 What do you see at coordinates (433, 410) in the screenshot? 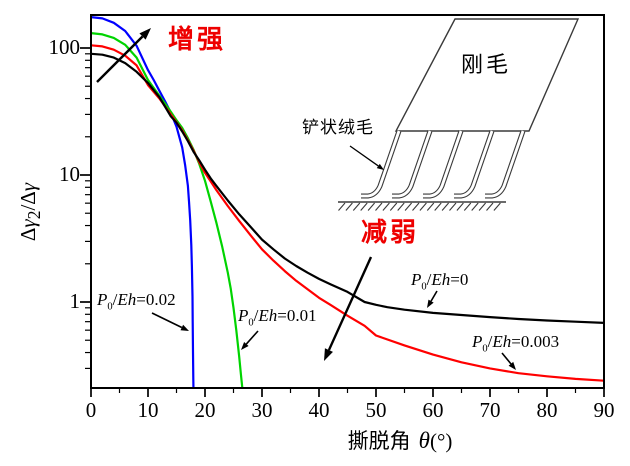
I see `x-tick-label-60: 60` at bounding box center [433, 410].